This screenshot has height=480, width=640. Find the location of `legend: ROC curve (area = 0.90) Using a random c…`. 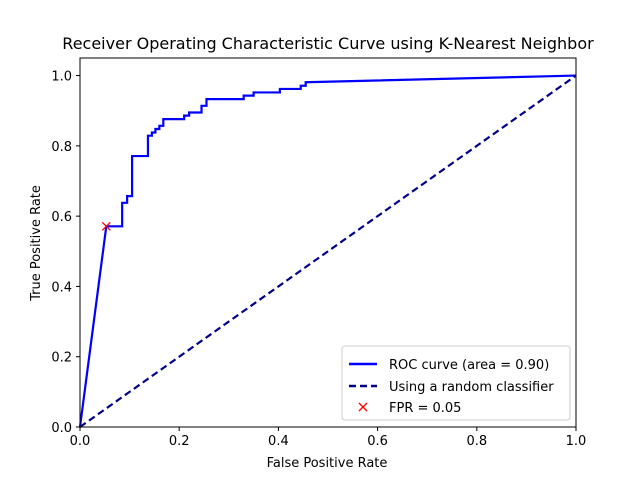

legend: ROC curve (area = 0.90) Using a random c… is located at coordinates (456, 383).